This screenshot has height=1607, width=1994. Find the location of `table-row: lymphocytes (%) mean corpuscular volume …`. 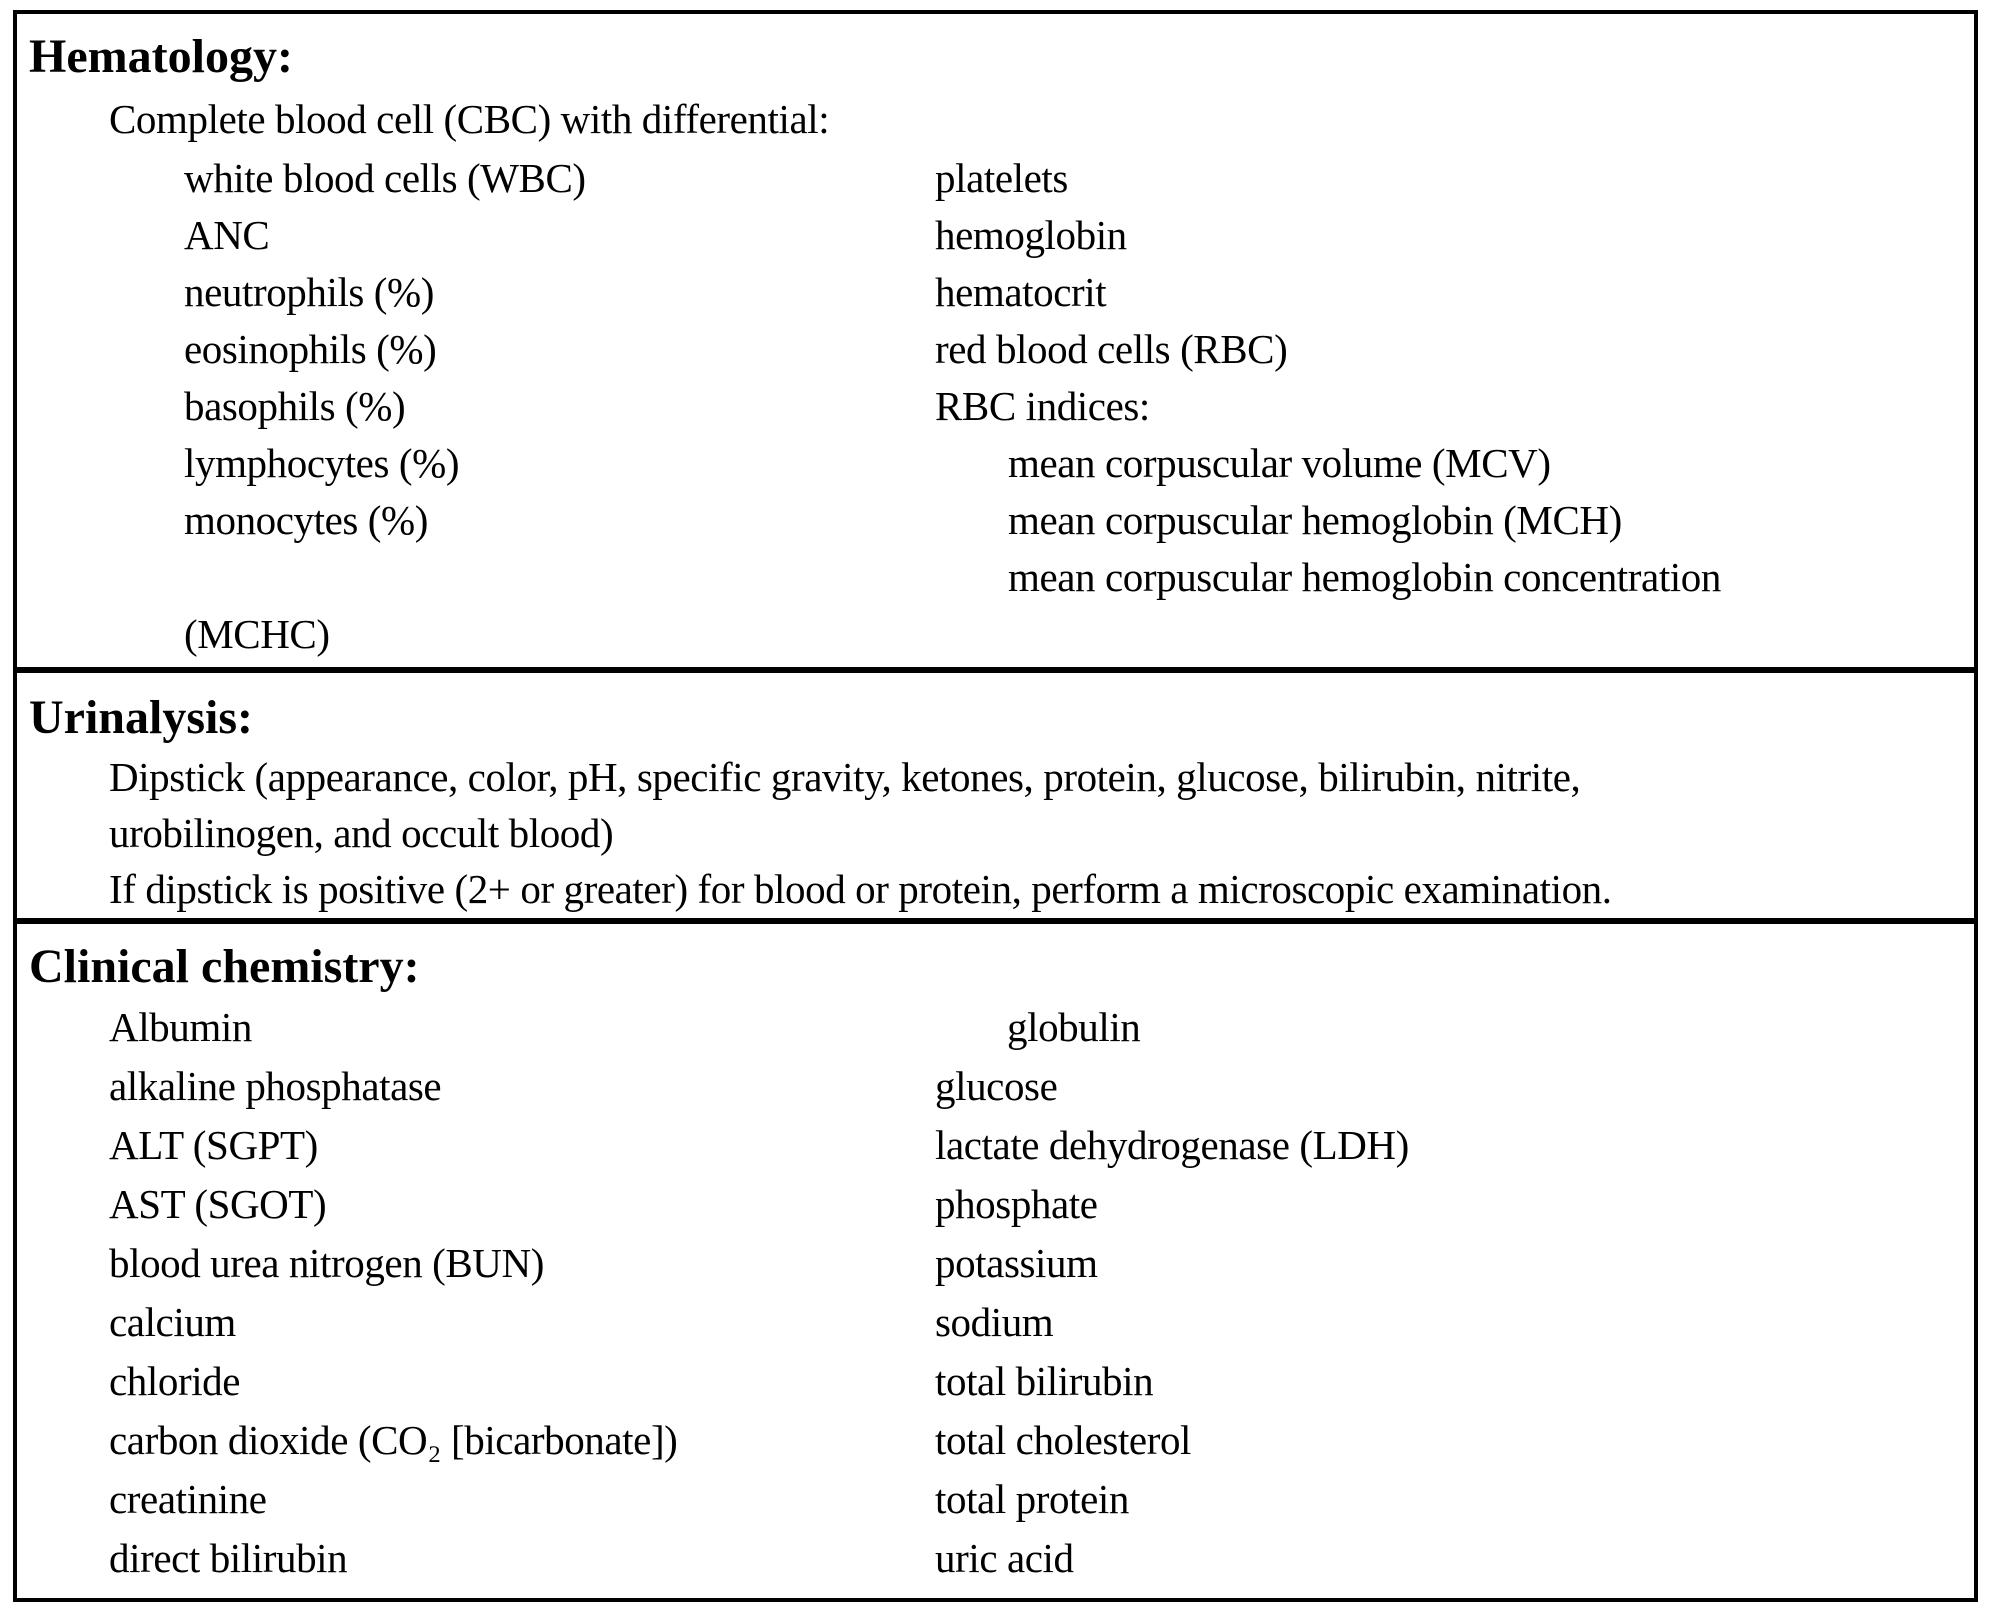

table-row: lymphocytes (%) mean corpuscular volume … is located at coordinates (997, 463).